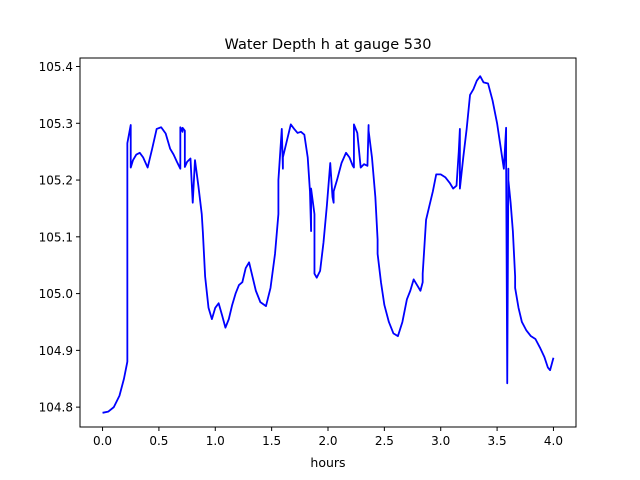  What do you see at coordinates (56, 124) in the screenshot?
I see `y-tick-label: 105.3` at bounding box center [56, 124].